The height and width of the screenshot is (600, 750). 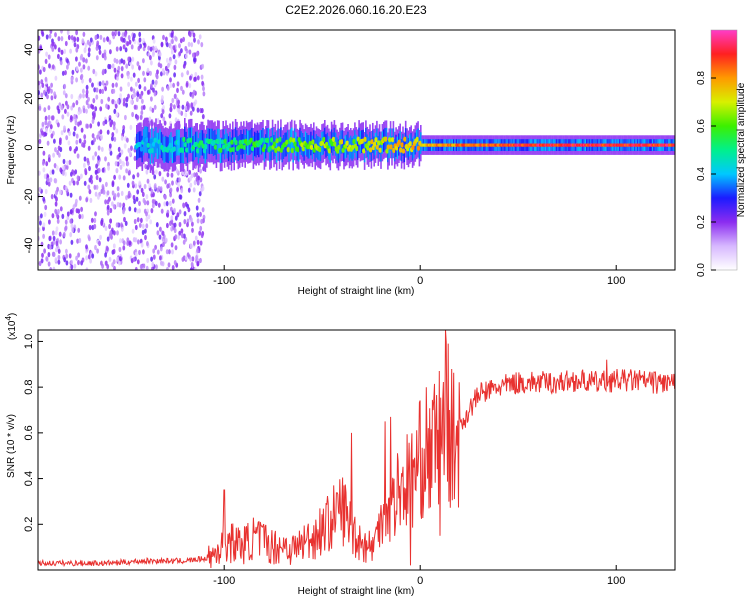 What do you see at coordinates (12, 330) in the screenshot?
I see `multiplier-prefix: (x10` at bounding box center [12, 330].